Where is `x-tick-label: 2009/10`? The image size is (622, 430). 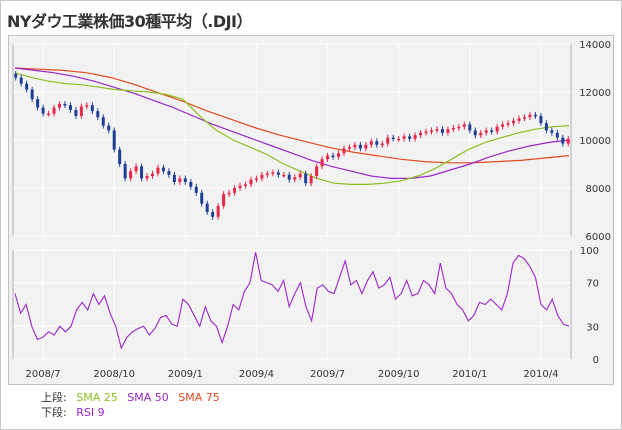 x-tick-label: 2009/10 is located at coordinates (399, 374).